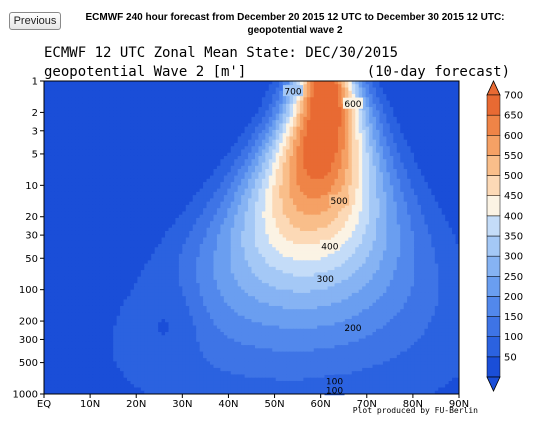  What do you see at coordinates (438, 72) in the screenshot?
I see `chart-subtitle-right: (10-day forecast)` at bounding box center [438, 72].